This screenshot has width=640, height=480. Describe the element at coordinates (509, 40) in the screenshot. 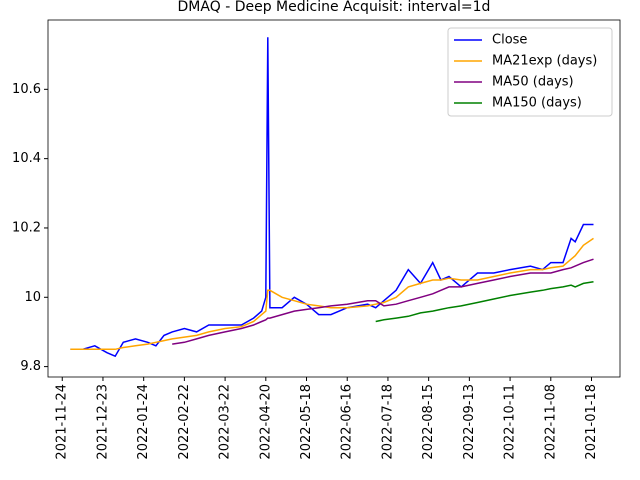

I see `legend-label: Close` at that location.